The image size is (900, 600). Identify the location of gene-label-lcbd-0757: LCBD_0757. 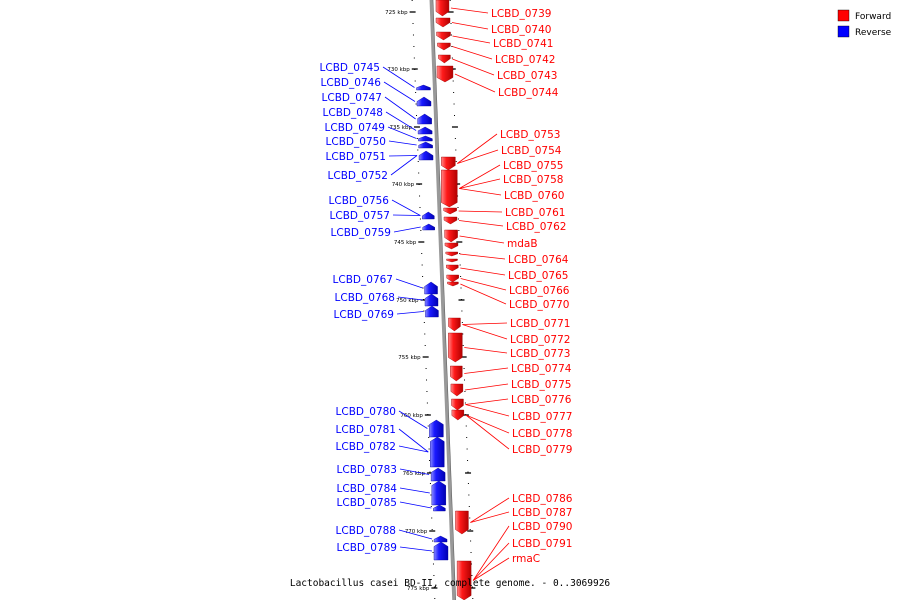
(360, 216).